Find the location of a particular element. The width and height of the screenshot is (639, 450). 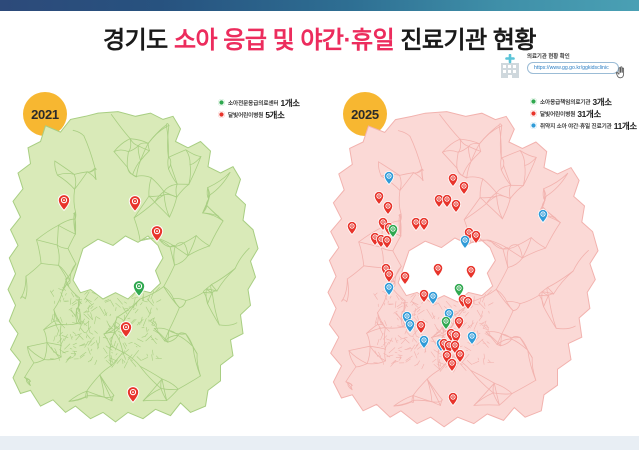

clinic-url-link: https://www.gg.go.kr/ggkidsclinic is located at coordinates (573, 68).